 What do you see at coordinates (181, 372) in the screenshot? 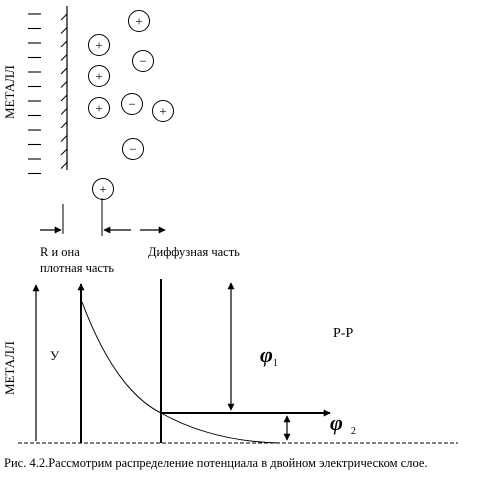
I see `potential-curve` at bounding box center [181, 372].